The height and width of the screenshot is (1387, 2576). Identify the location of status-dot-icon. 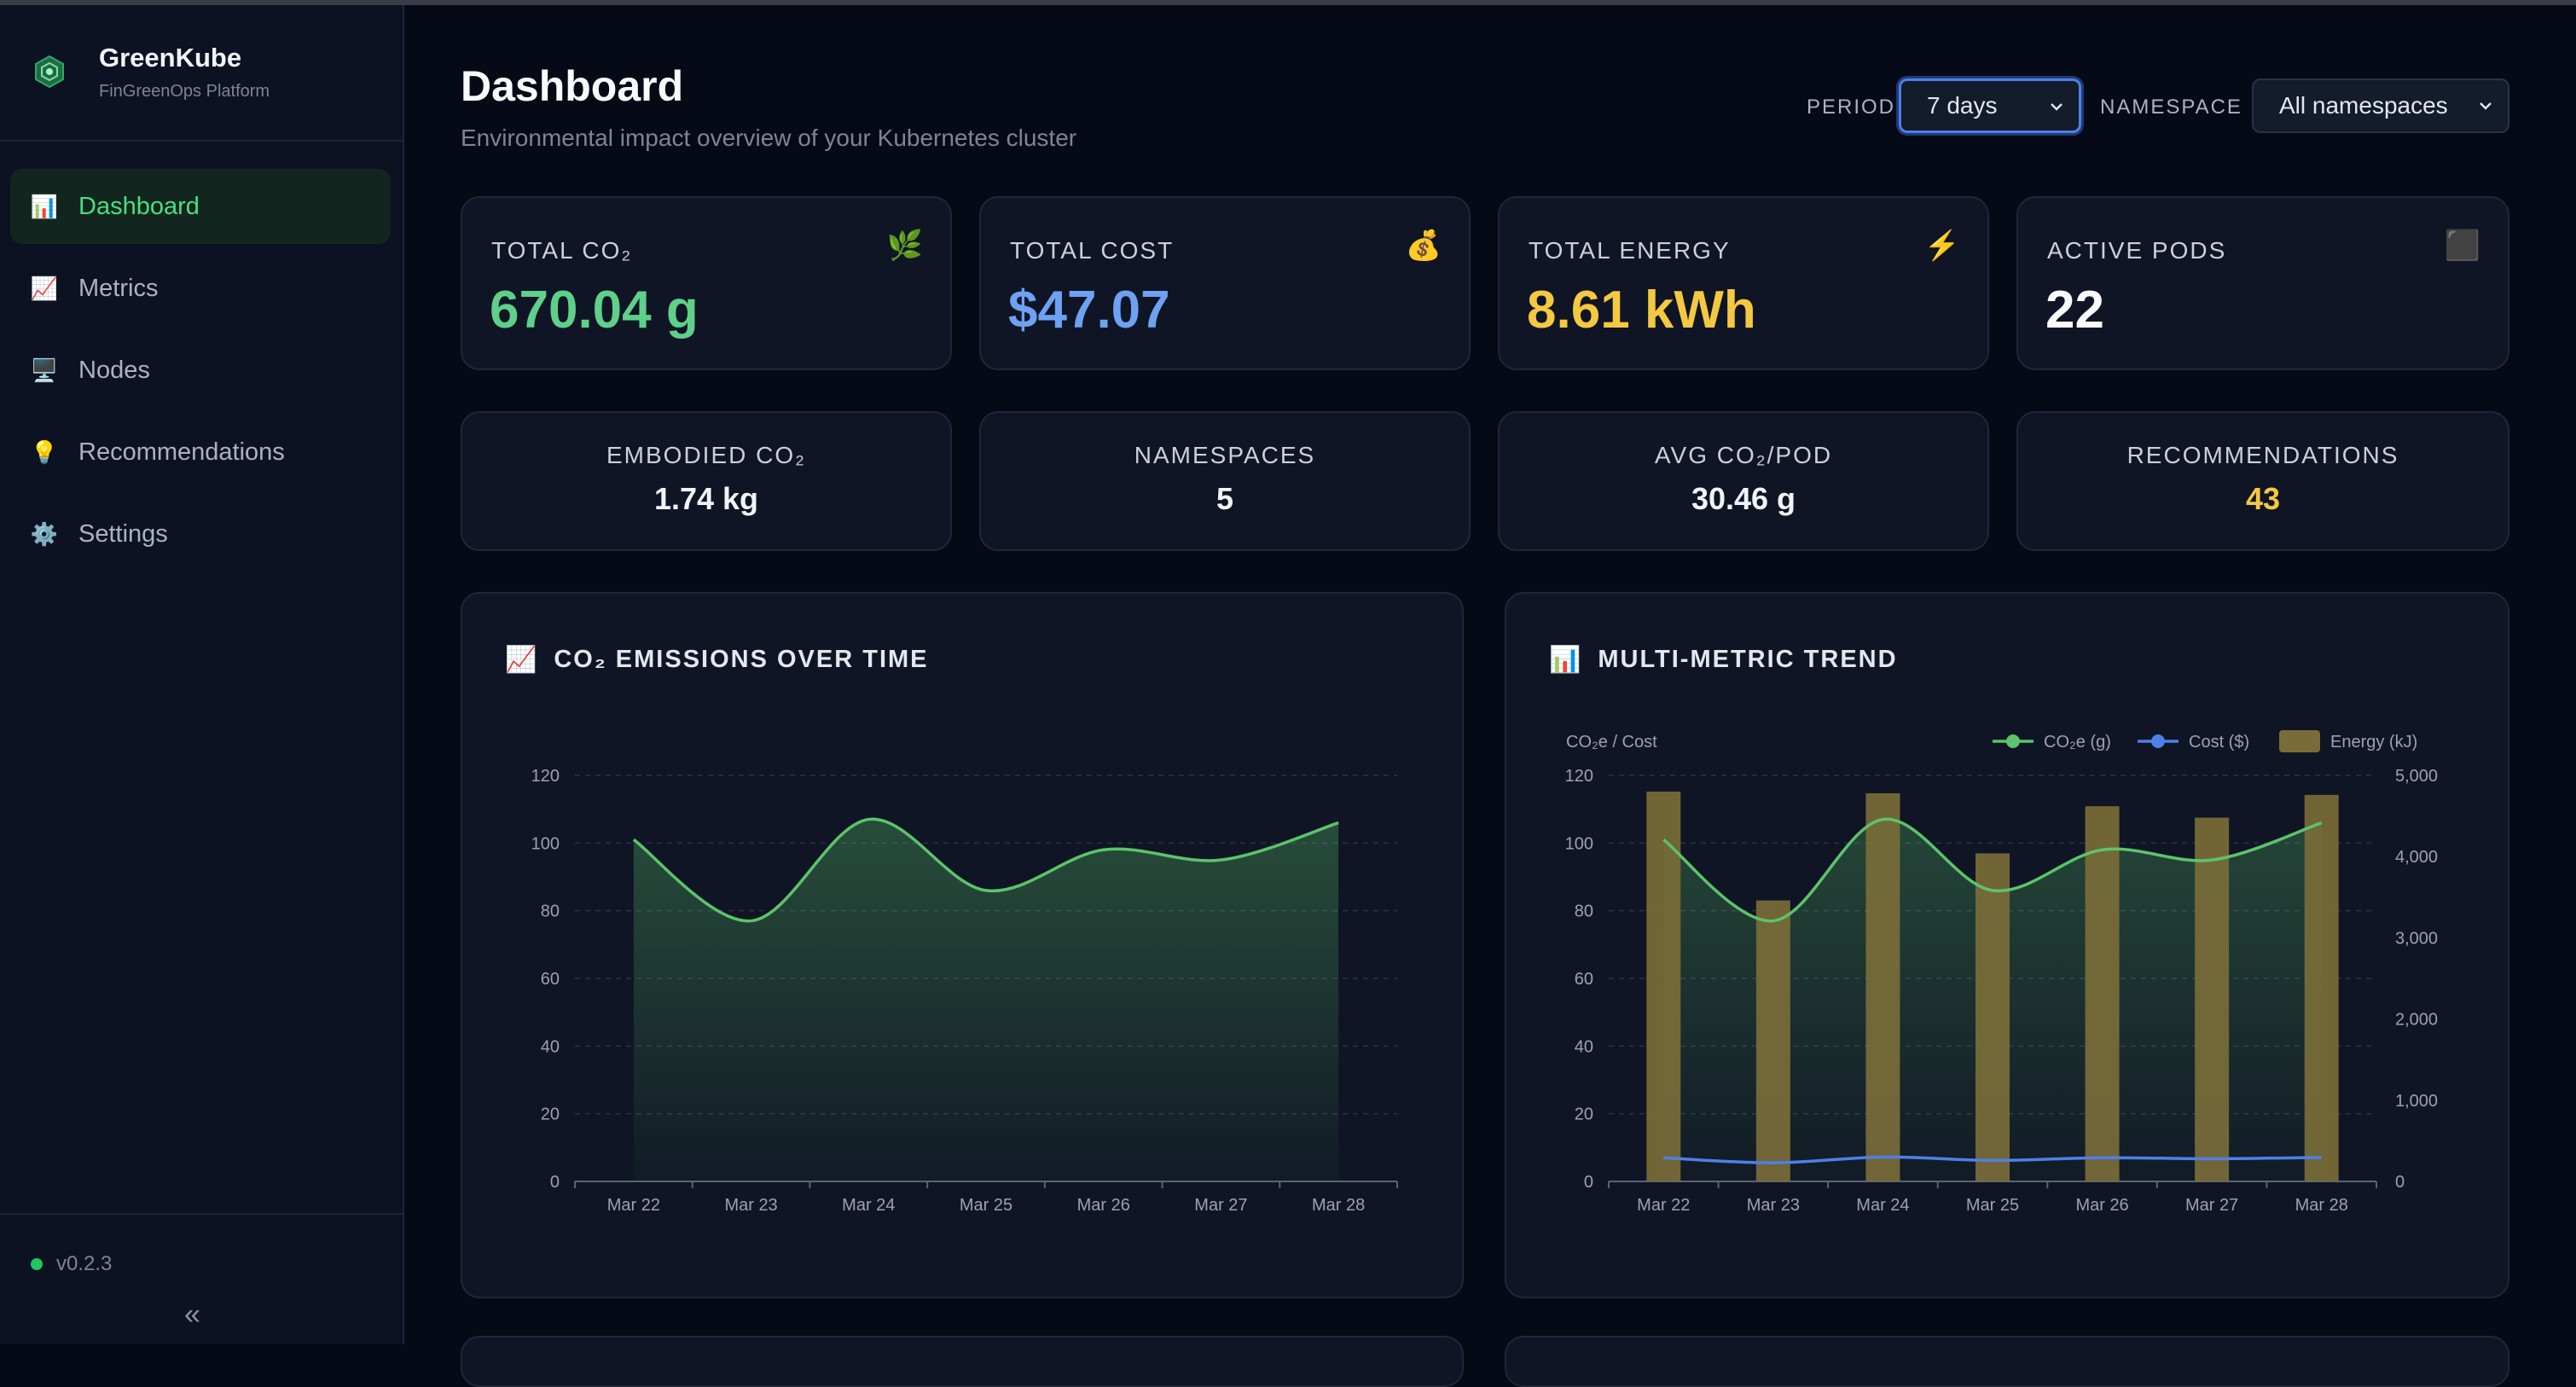
(37, 1264).